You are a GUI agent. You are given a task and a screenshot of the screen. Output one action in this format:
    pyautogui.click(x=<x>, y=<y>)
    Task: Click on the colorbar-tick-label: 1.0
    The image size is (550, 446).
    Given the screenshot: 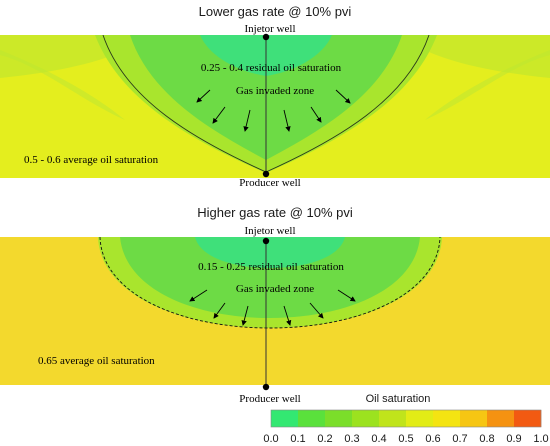 What is the action you would take?
    pyautogui.click(x=540, y=439)
    